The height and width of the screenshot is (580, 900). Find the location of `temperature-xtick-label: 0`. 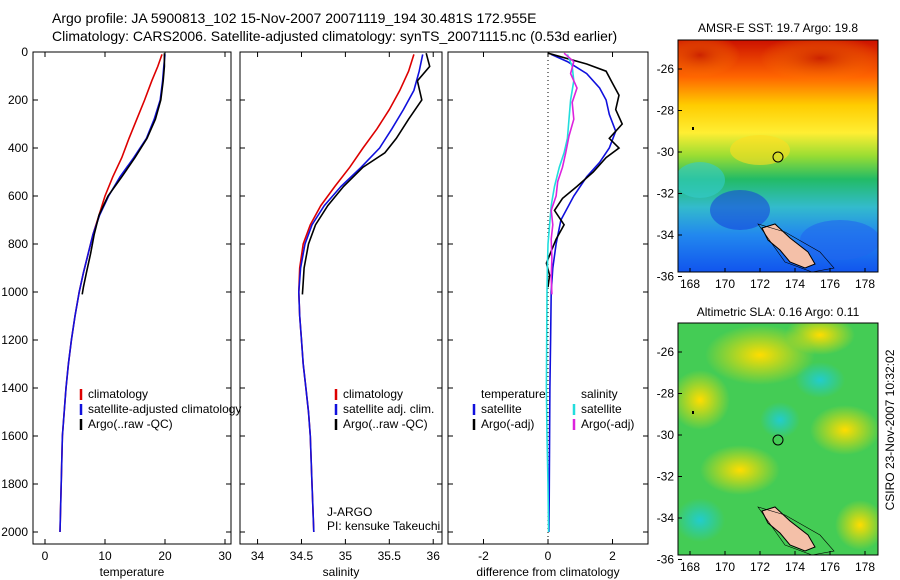

temperature-xtick-label: 0 is located at coordinates (45, 556).